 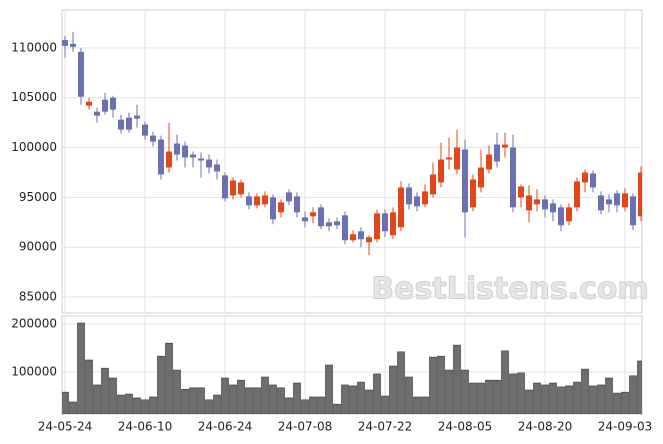 I want to click on y-tick-label: 105000, so click(x=34, y=97).